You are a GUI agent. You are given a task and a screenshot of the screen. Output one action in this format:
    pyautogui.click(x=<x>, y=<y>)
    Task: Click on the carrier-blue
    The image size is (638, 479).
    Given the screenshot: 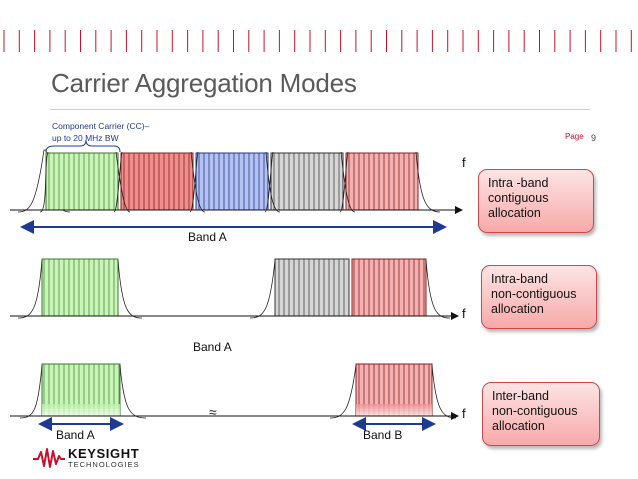 What is the action you would take?
    pyautogui.click(x=232, y=181)
    